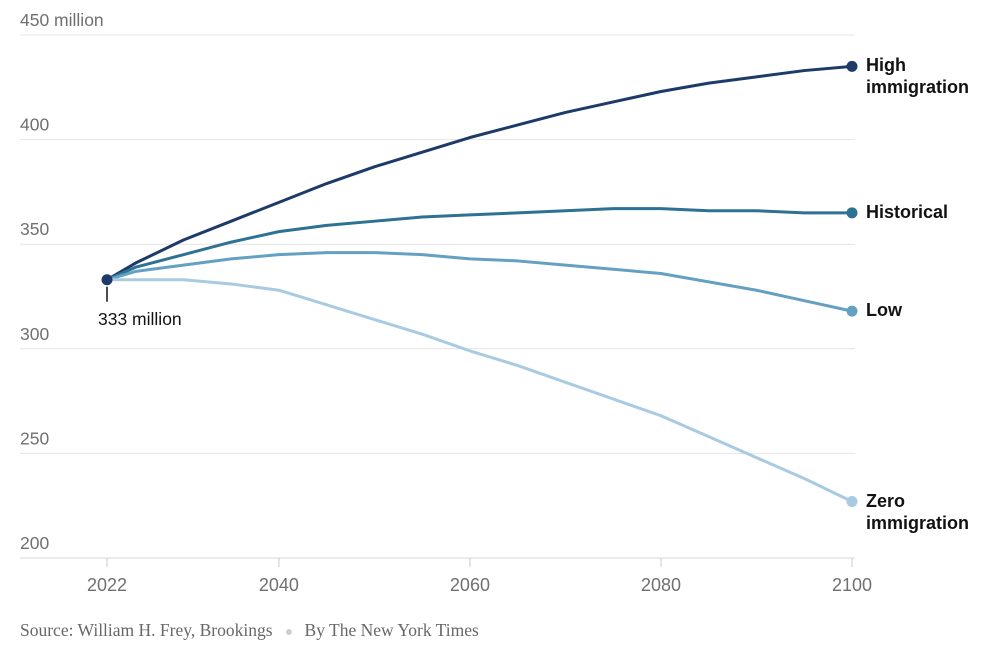 The width and height of the screenshot is (1000, 648). Describe the element at coordinates (288, 631) in the screenshot. I see `separator-dot-icon` at that location.